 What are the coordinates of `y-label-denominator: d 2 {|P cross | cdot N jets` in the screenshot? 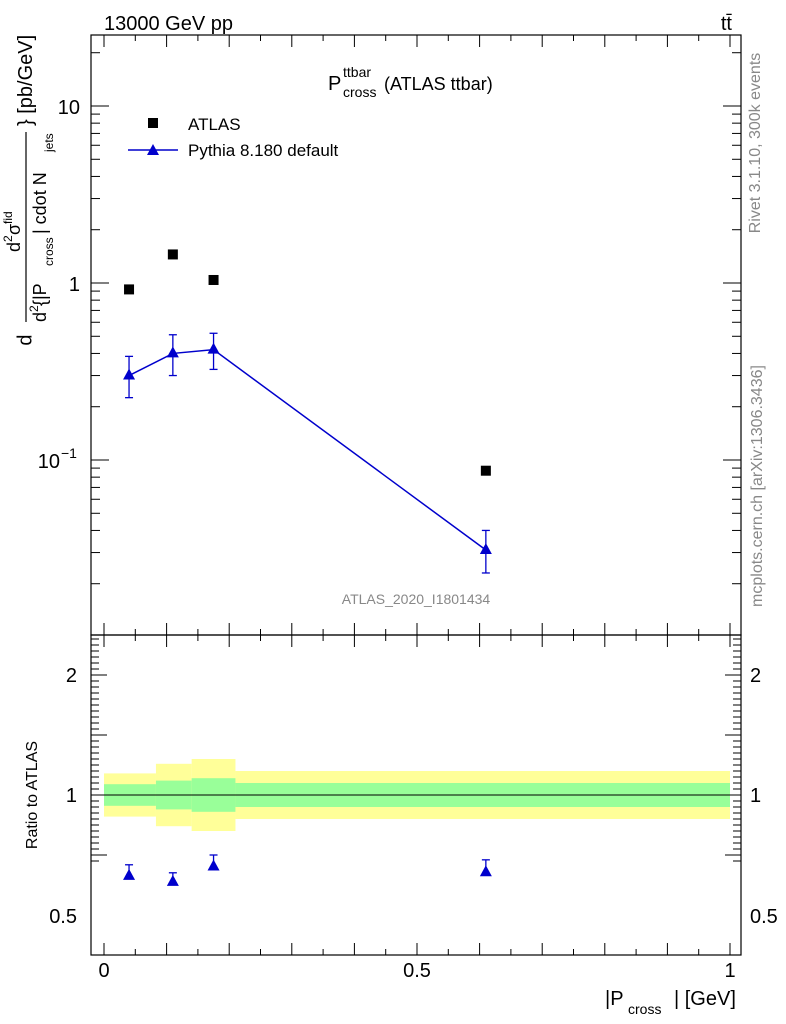 It's located at (41, 227).